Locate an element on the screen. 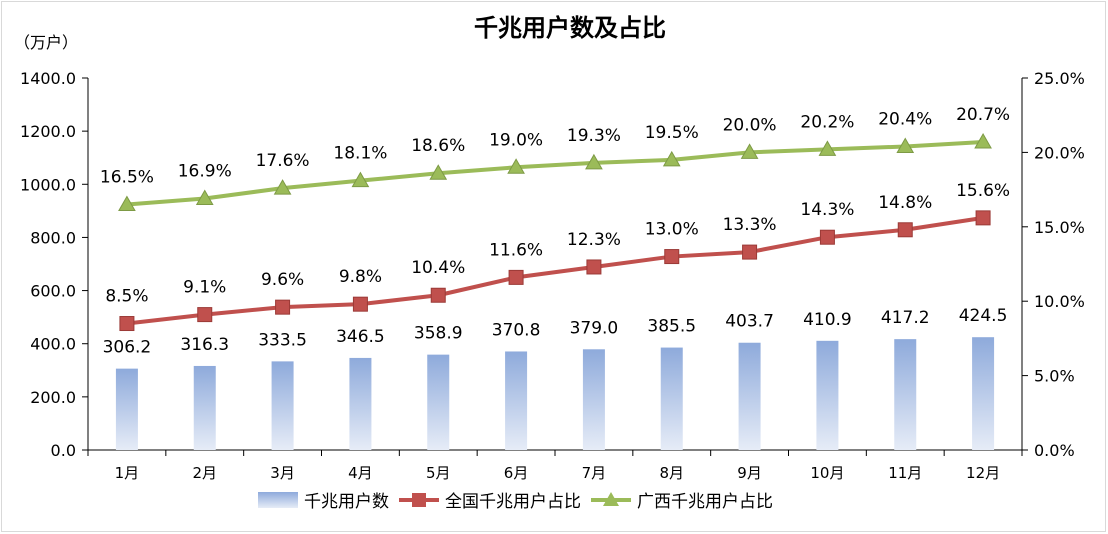 The image size is (1108, 534). bar-data-label: 385.5 is located at coordinates (671, 327).